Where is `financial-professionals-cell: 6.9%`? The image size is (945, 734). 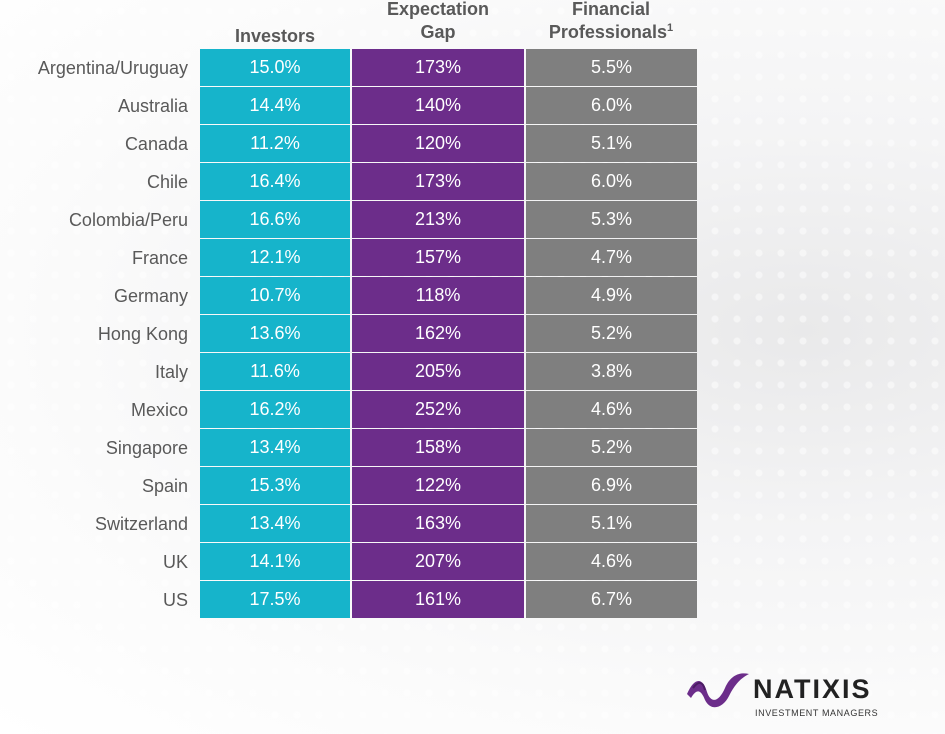 financial-professionals-cell: 6.9% is located at coordinates (611, 485).